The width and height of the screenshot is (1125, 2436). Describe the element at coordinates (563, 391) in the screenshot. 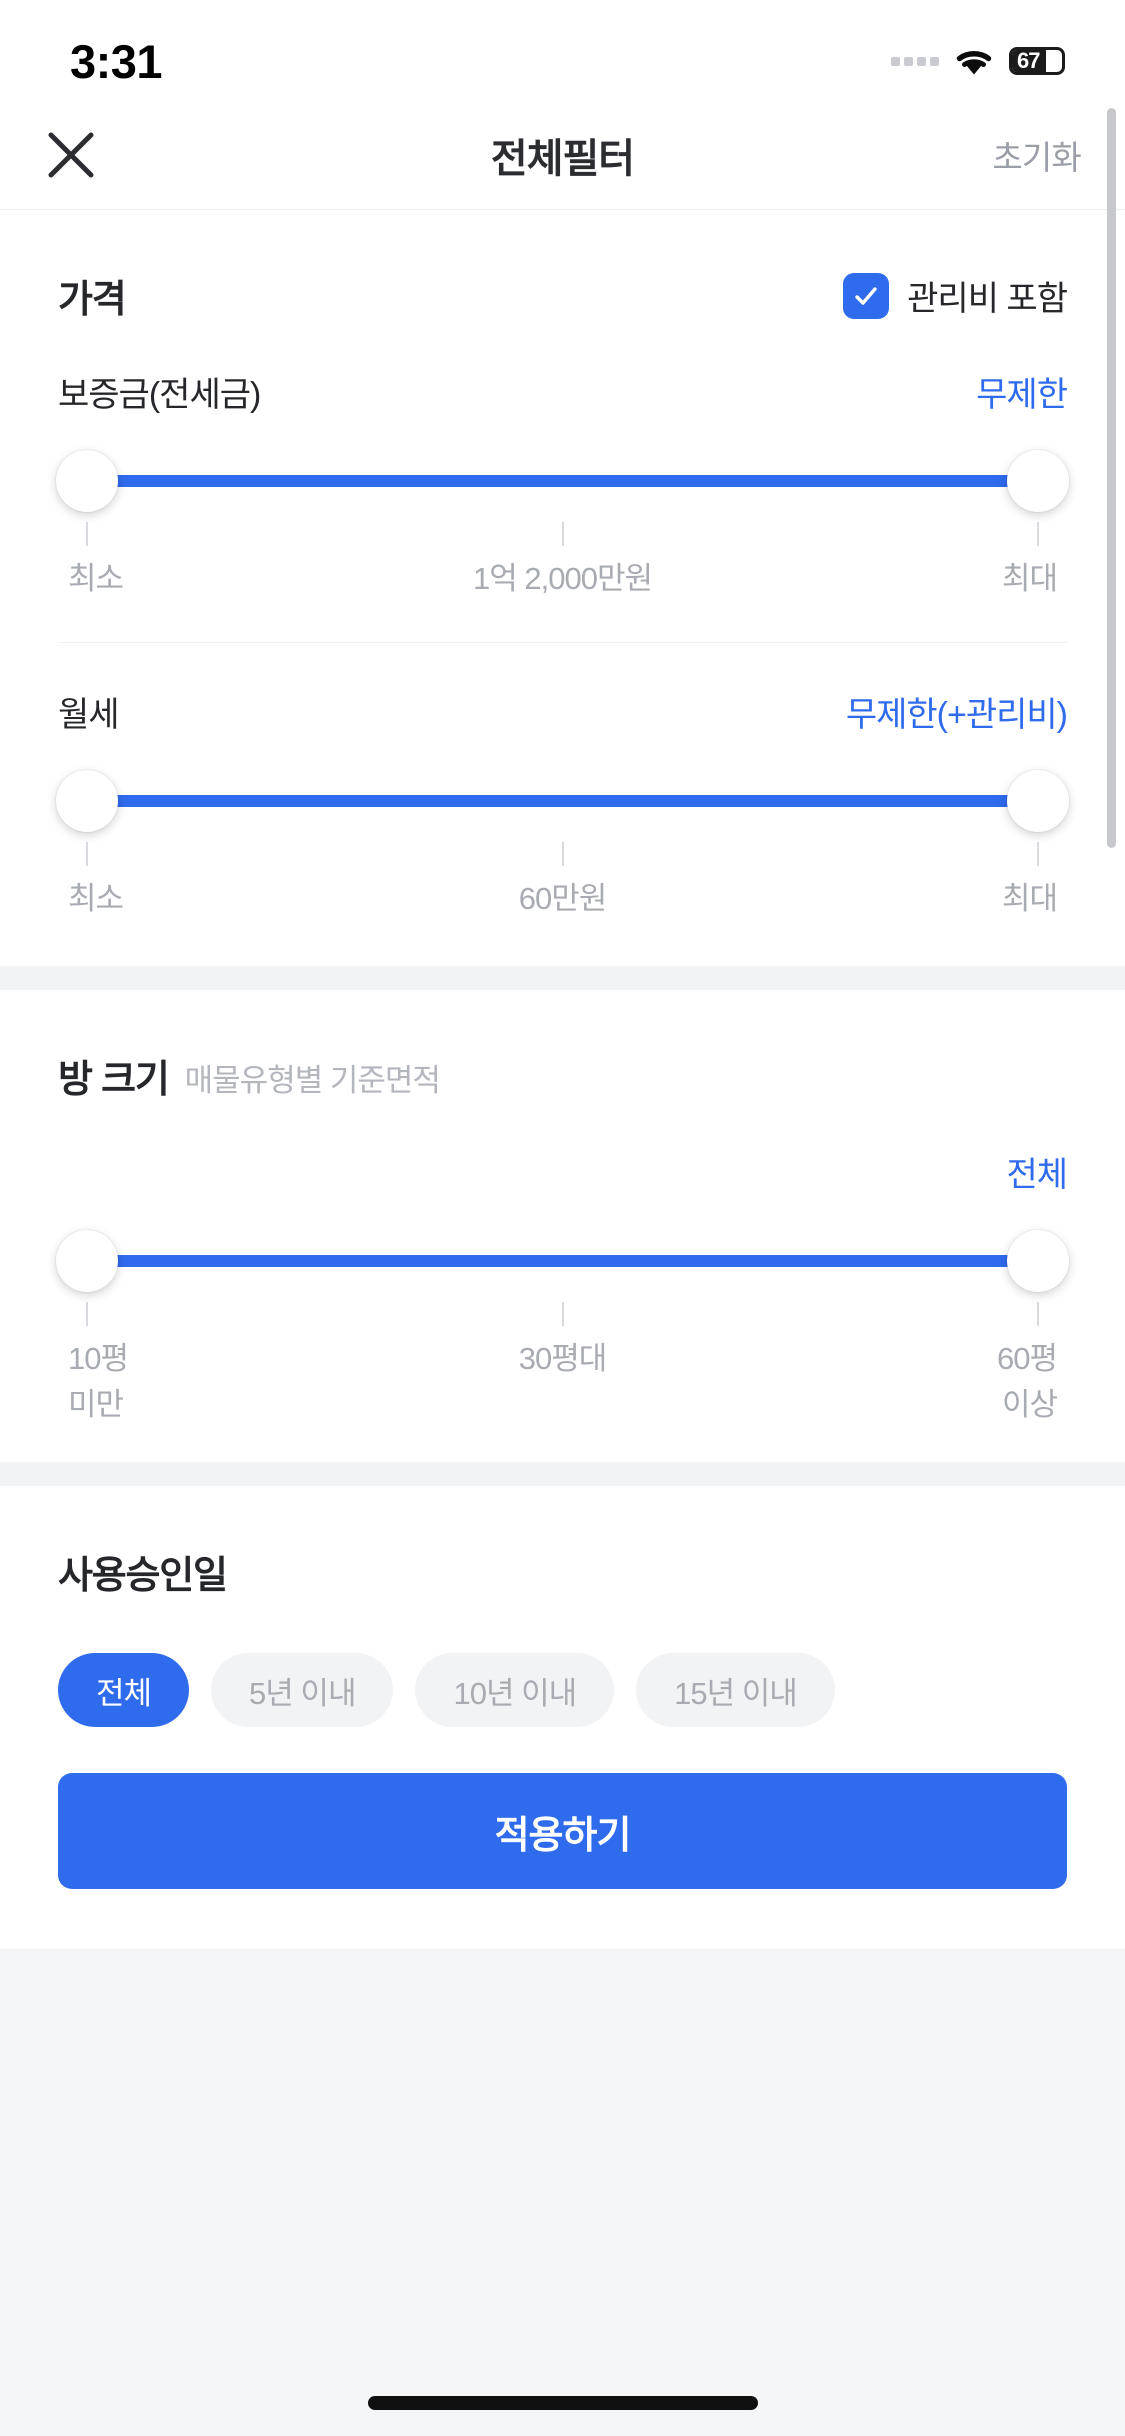

I see `deposit-slider-header: 보증금(전세금) 무제한` at that location.